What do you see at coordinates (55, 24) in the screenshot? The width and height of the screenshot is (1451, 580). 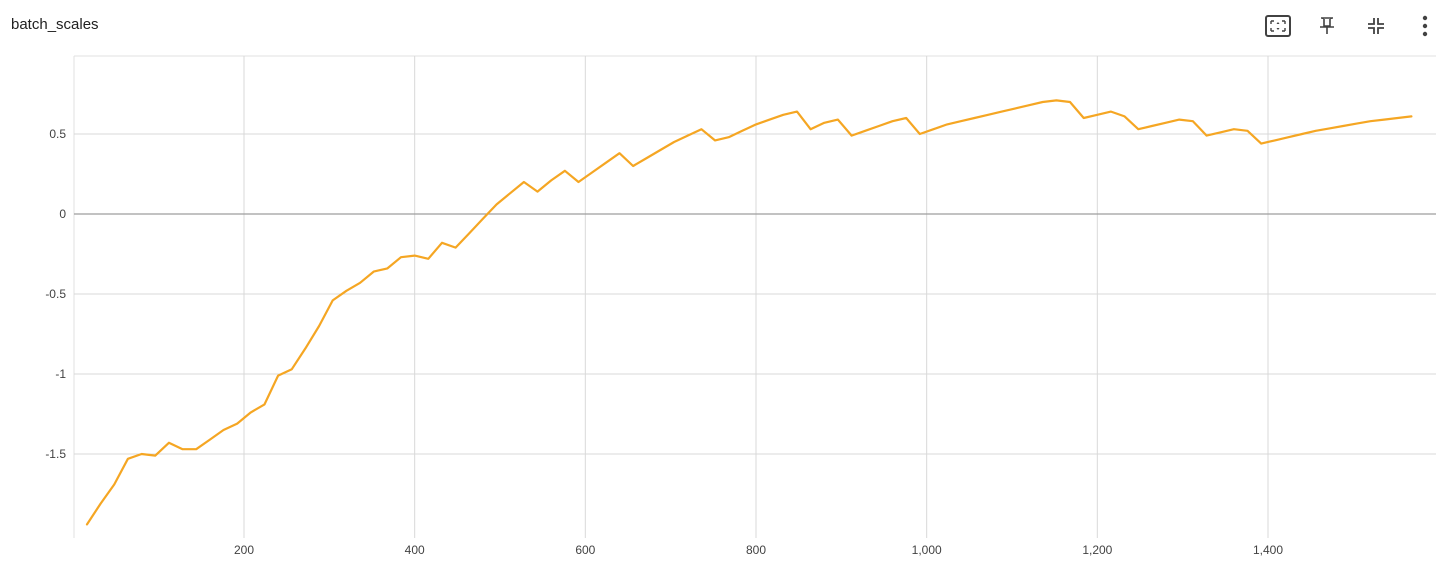 I see `card-title: batch_scales` at bounding box center [55, 24].